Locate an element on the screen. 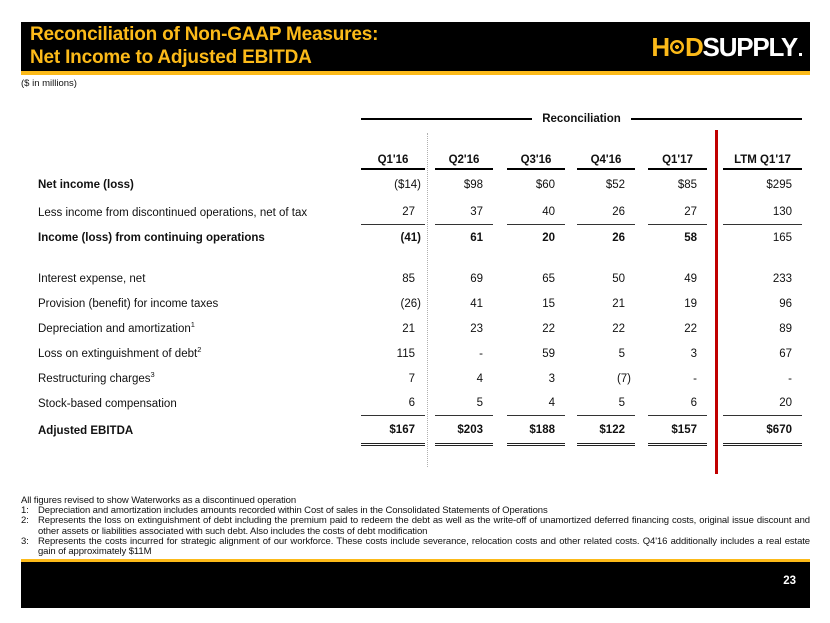  hd-supply-logo: H D SUPPLY is located at coordinates (726, 47).